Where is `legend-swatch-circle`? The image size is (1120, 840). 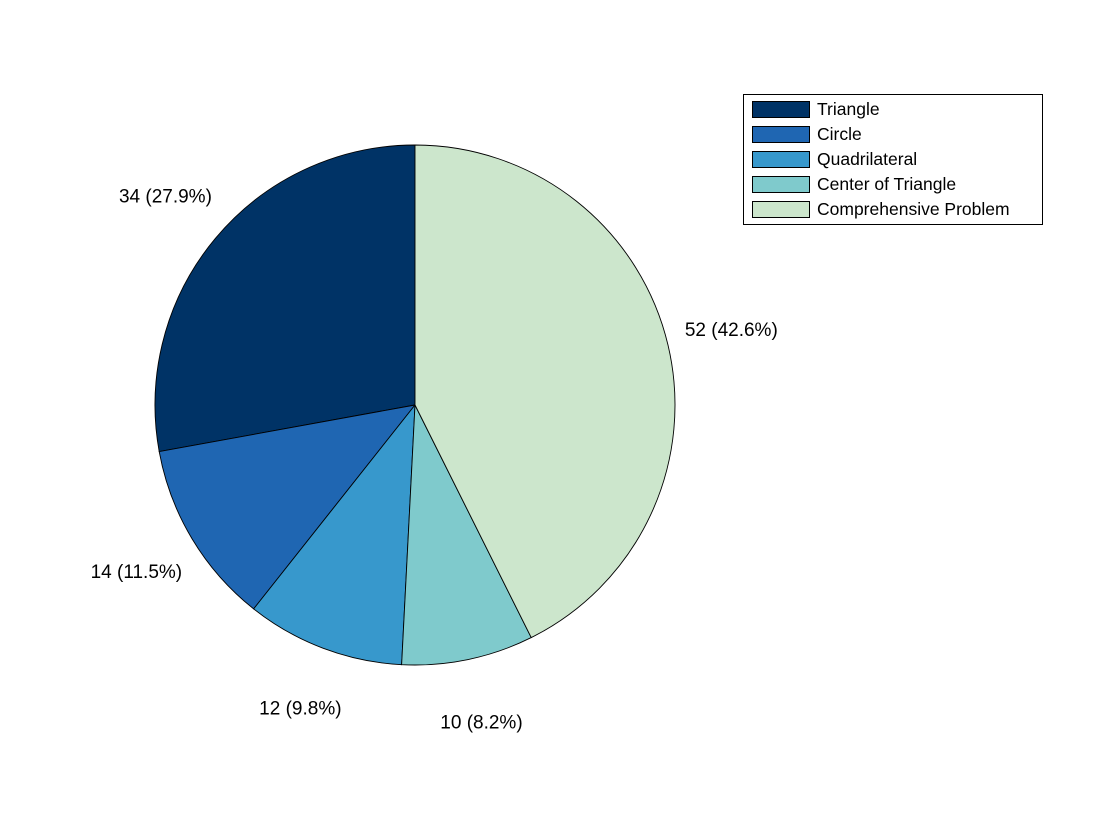 legend-swatch-circle is located at coordinates (781, 134).